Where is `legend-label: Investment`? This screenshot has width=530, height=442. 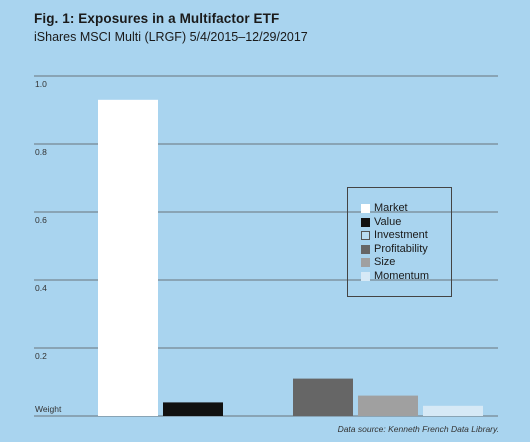
legend-label: Investment is located at coordinates (401, 235).